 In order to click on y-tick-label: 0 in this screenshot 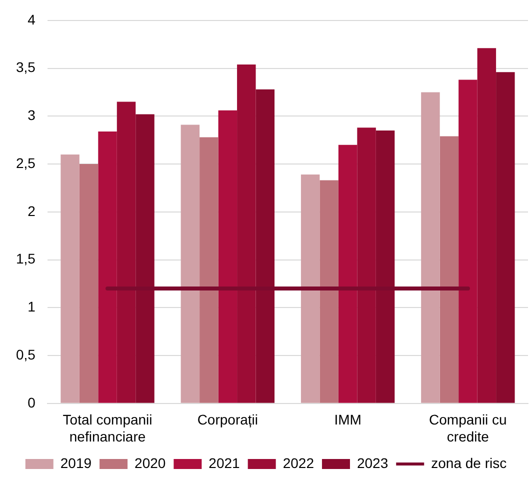, I will do `click(32, 402)`.